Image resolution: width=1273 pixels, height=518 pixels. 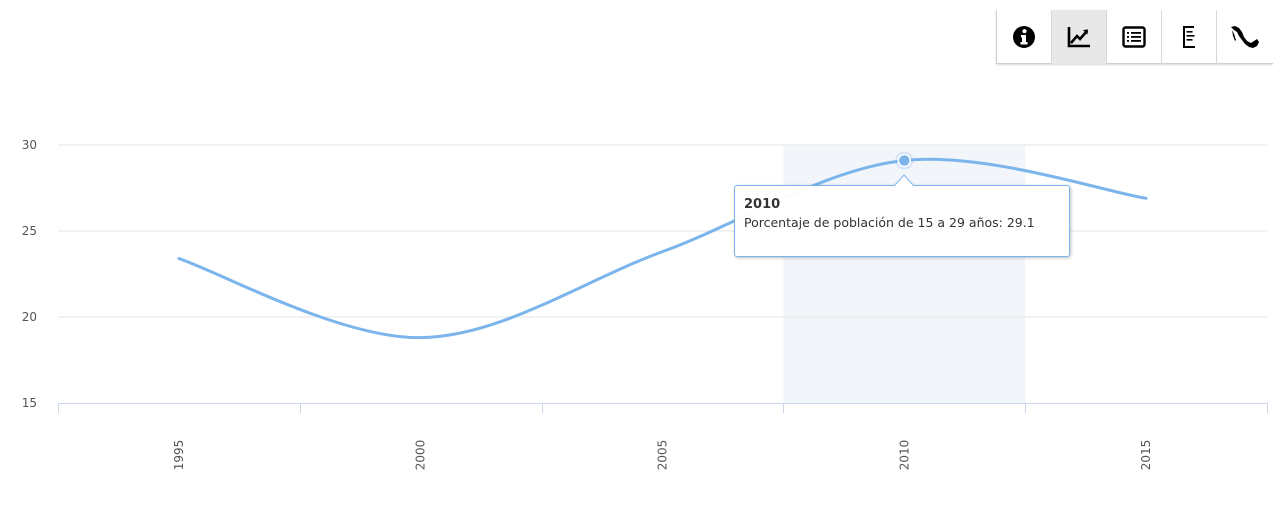 What do you see at coordinates (904, 455) in the screenshot?
I see `x-tick-label: 2010` at bounding box center [904, 455].